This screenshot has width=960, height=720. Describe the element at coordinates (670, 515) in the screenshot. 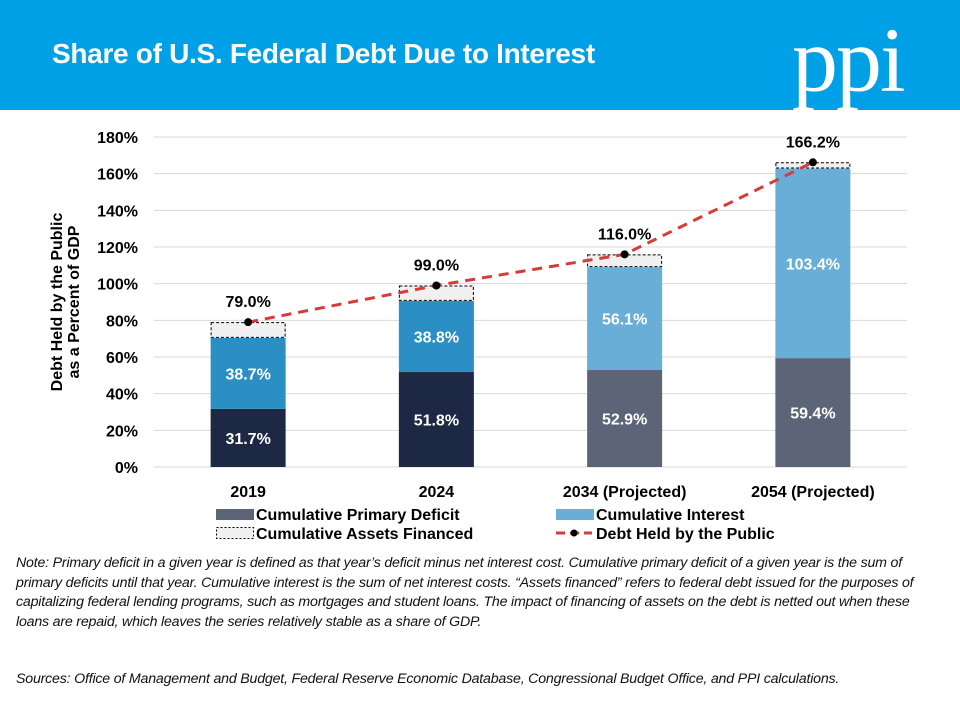

I see `legend-label-interest: Cumulative Interest` at that location.